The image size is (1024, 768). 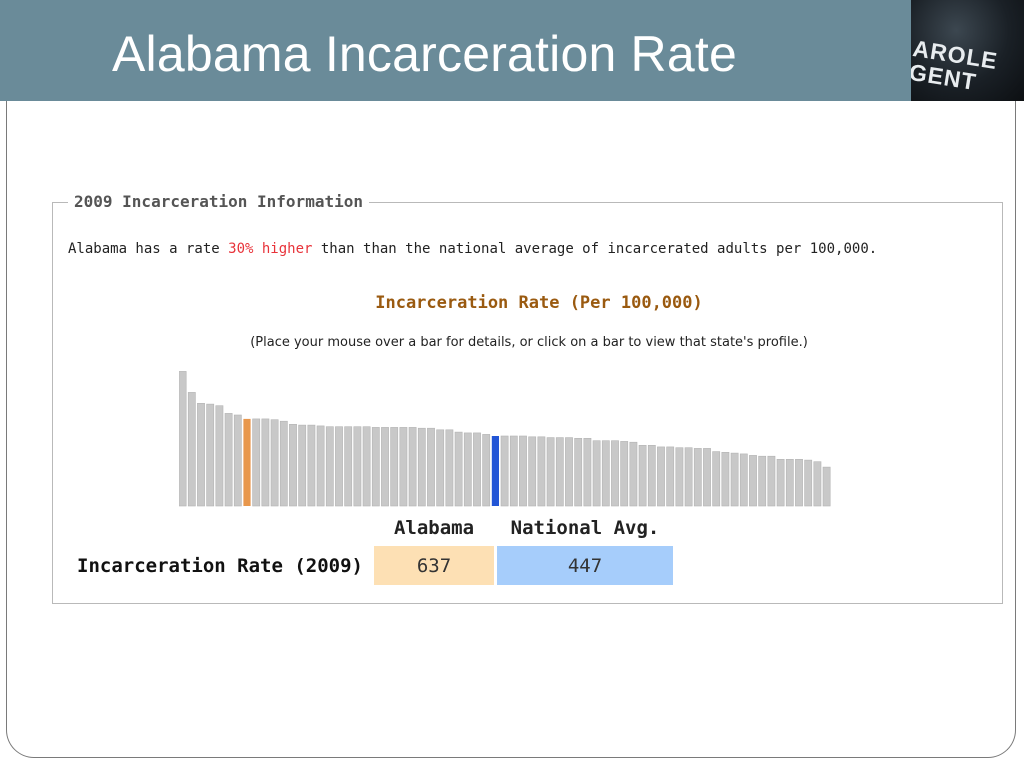 What do you see at coordinates (270, 249) in the screenshot?
I see `summary-highlight: 30% higher` at bounding box center [270, 249].